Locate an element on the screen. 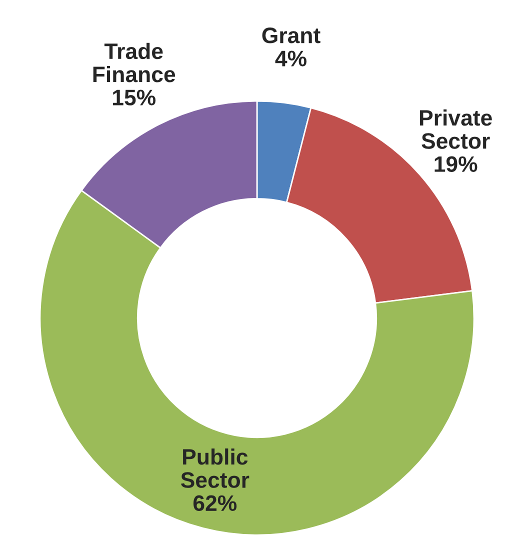 The height and width of the screenshot is (536, 527). slice-label: Private Sector is located at coordinates (456, 129).